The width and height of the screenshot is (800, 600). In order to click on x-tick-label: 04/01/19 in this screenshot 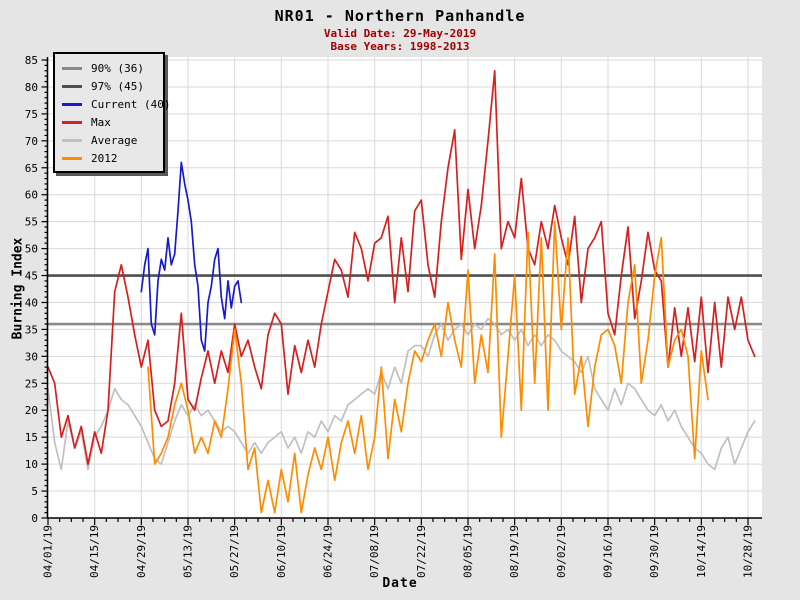, I will do `click(48, 551)`.